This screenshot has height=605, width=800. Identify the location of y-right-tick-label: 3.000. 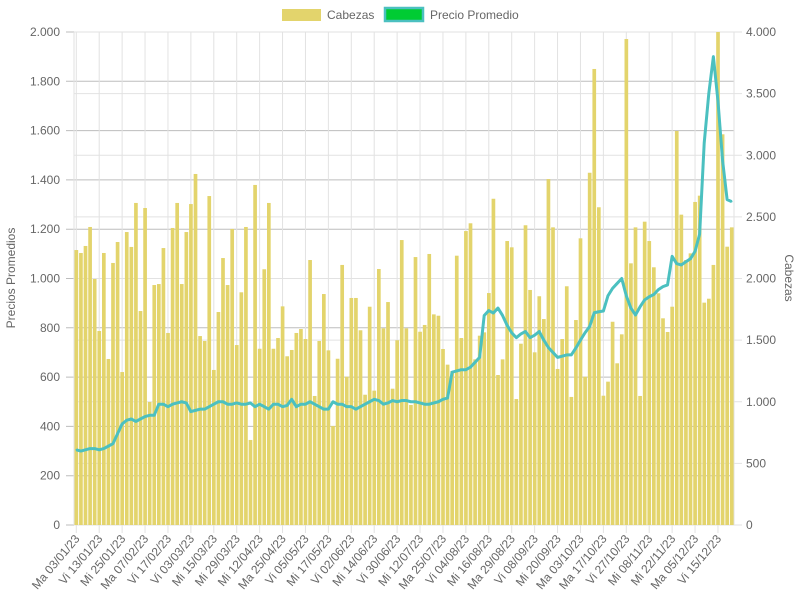
(761, 155).